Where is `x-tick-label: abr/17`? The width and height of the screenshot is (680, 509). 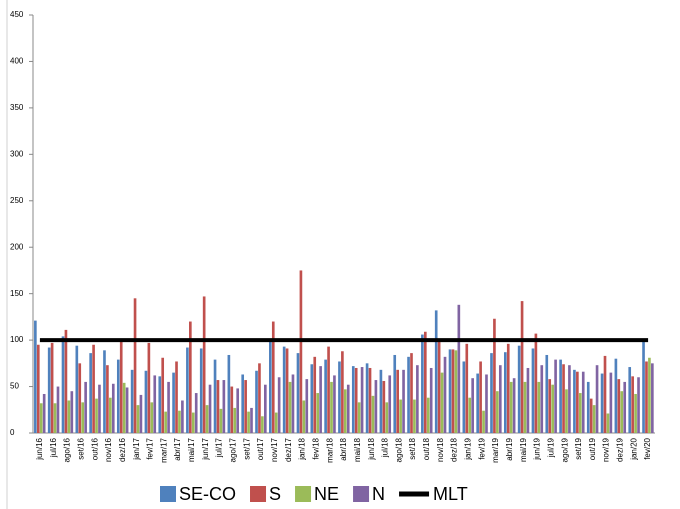 x-tick-label: abr/17 is located at coordinates (177, 448).